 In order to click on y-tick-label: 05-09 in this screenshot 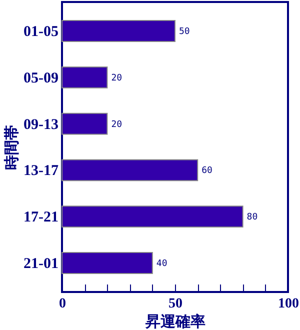, I will do `click(41, 78)`.